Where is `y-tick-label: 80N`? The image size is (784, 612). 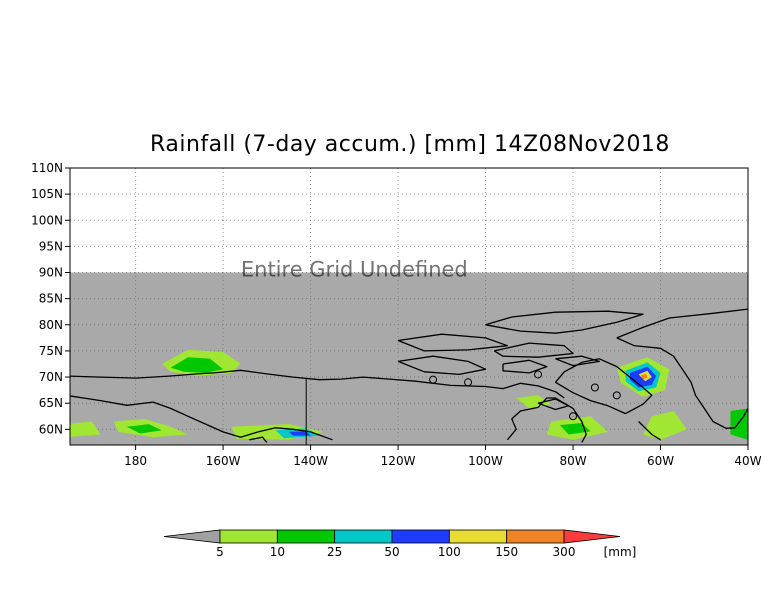
y-tick-label: 80N is located at coordinates (51, 325).